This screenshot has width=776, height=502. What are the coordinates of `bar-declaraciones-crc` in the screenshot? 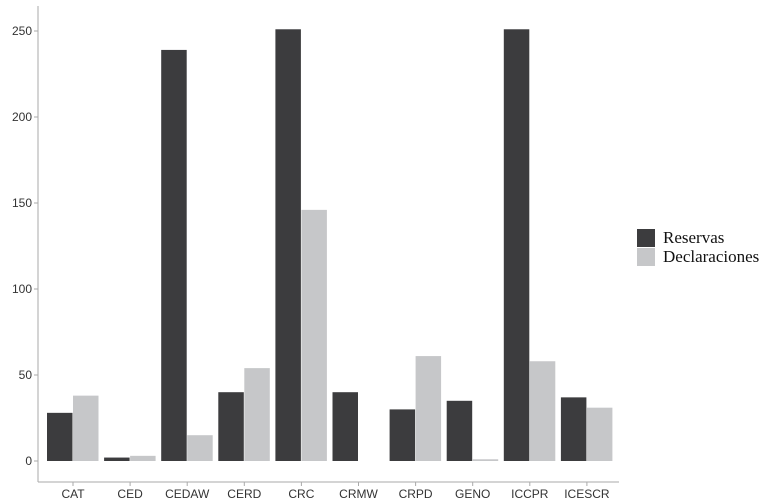 It's located at (314, 335).